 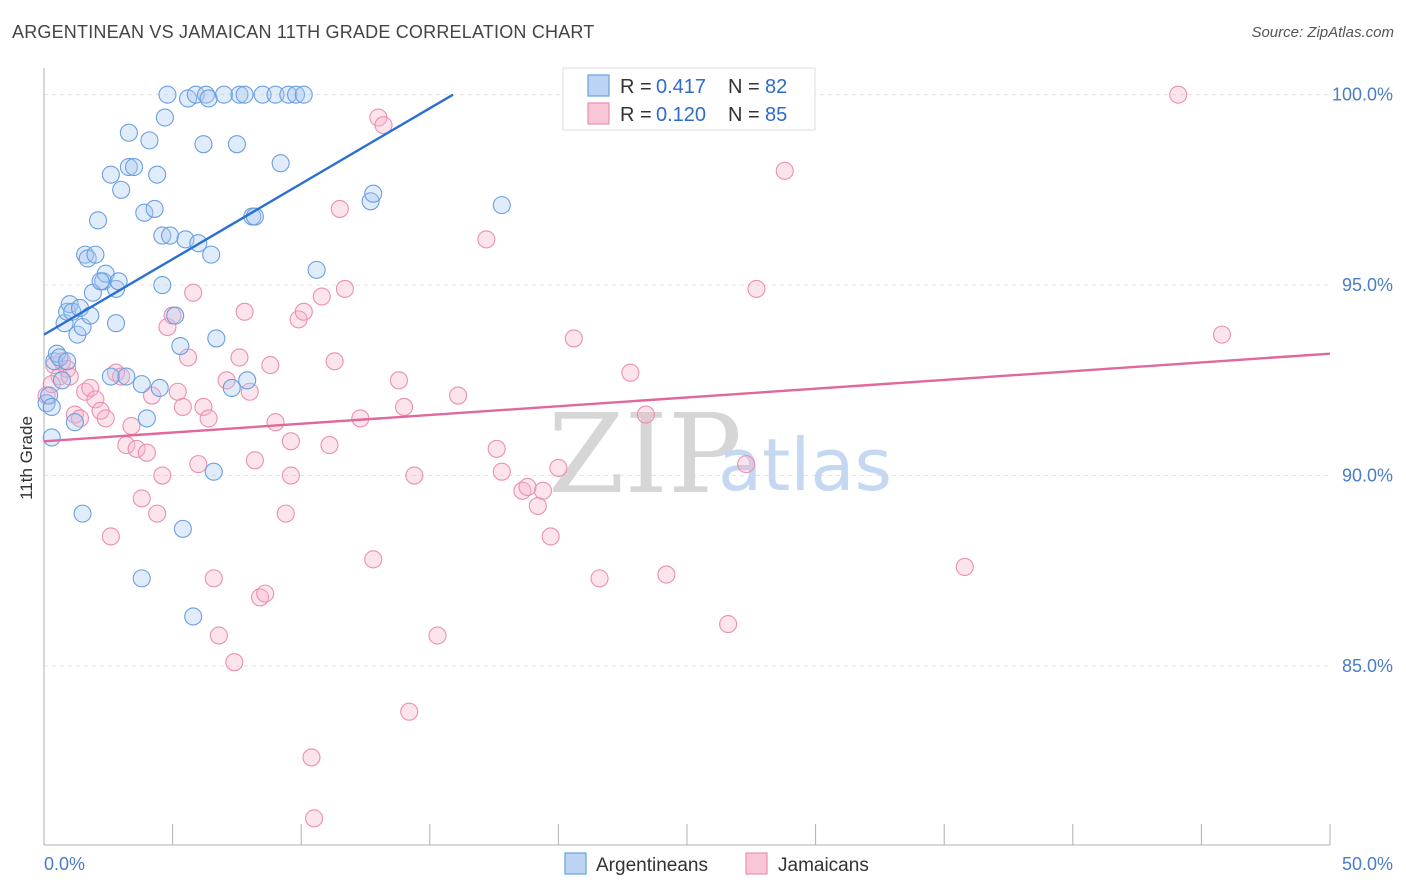 What do you see at coordinates (681, 87) in the screenshot?
I see `legend-r-value-1: 0.417` at bounding box center [681, 87].